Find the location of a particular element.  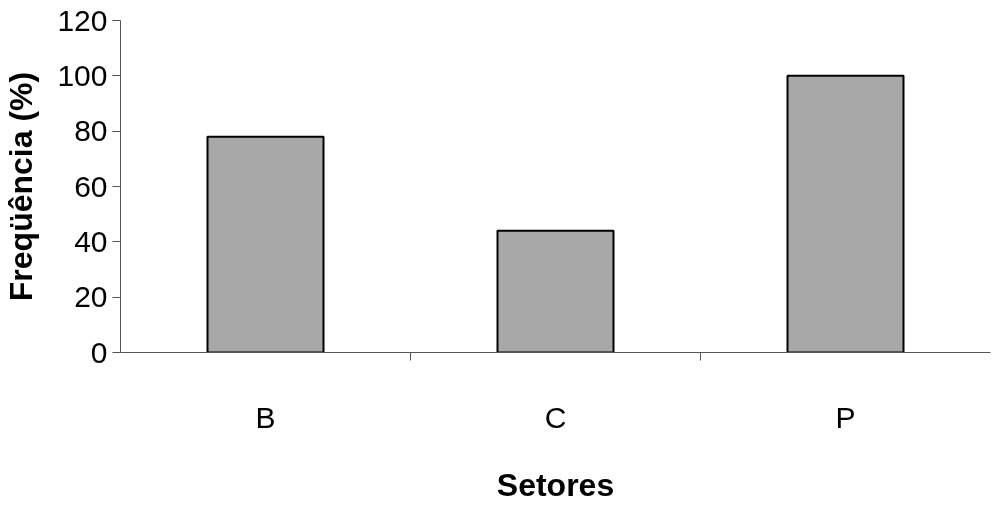

y-tick-label: 60 is located at coordinates (91, 186).